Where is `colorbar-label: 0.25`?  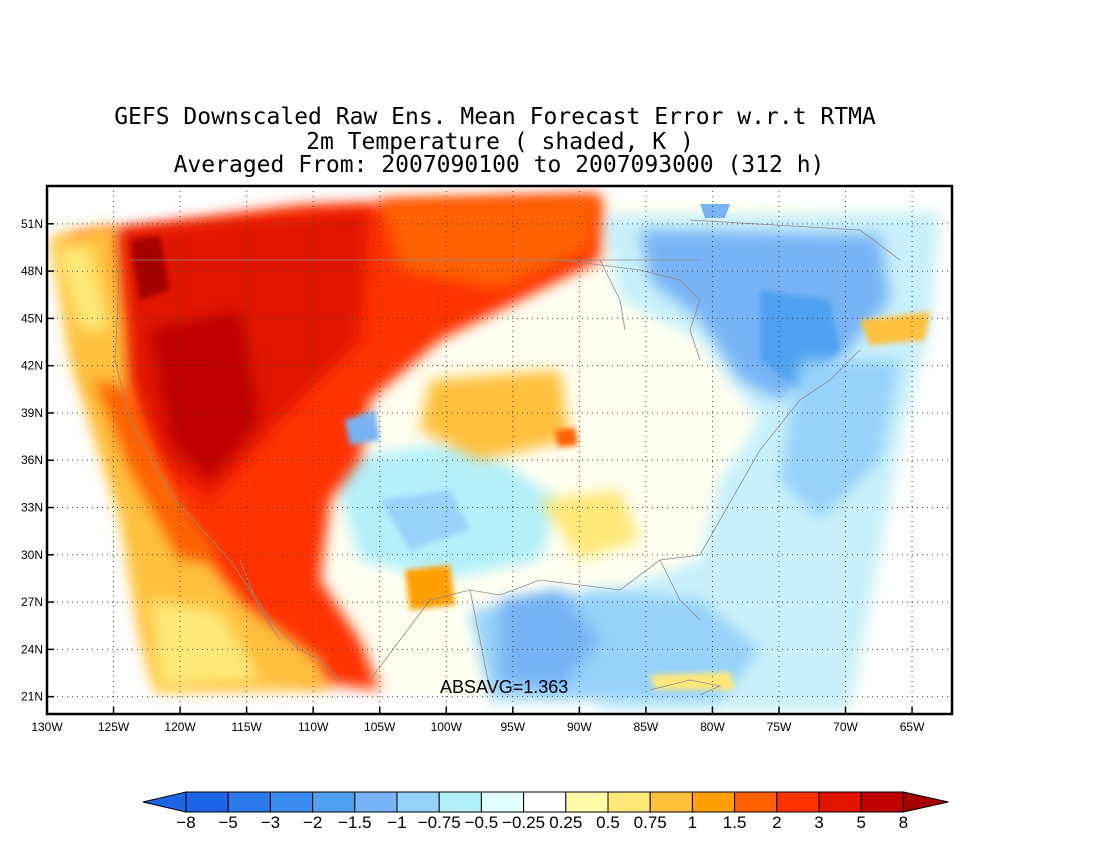
colorbar-label: 0.25 is located at coordinates (565, 822).